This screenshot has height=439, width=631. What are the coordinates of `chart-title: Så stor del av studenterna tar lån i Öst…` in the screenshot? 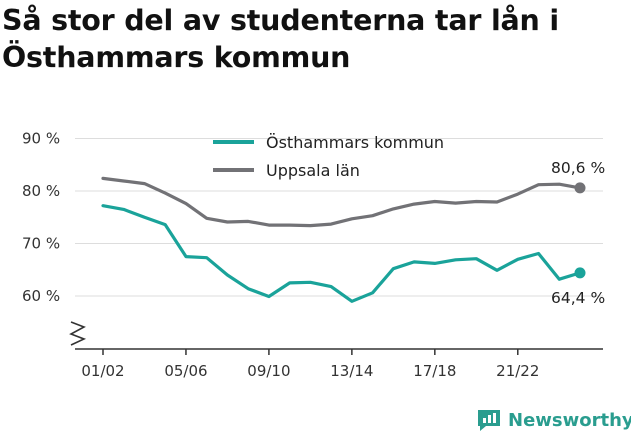 It's located at (280, 39).